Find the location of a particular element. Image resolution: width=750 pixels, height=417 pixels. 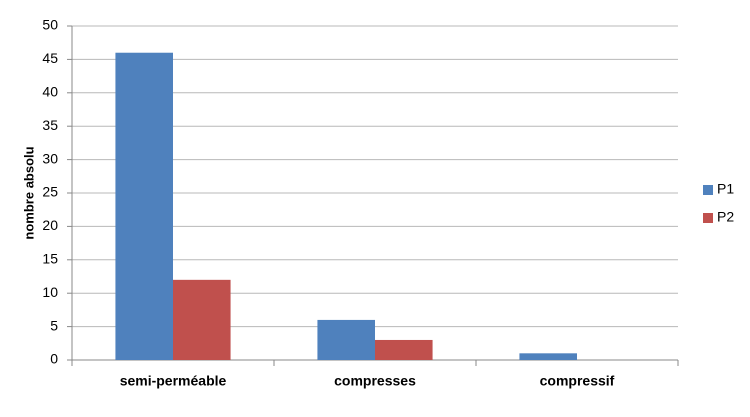

y-tick-label: 5 is located at coordinates (54, 325).